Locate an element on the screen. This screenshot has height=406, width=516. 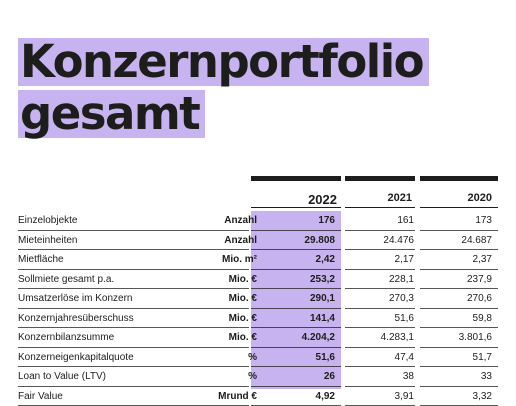
row-unit: Mio. m² is located at coordinates (239, 259).